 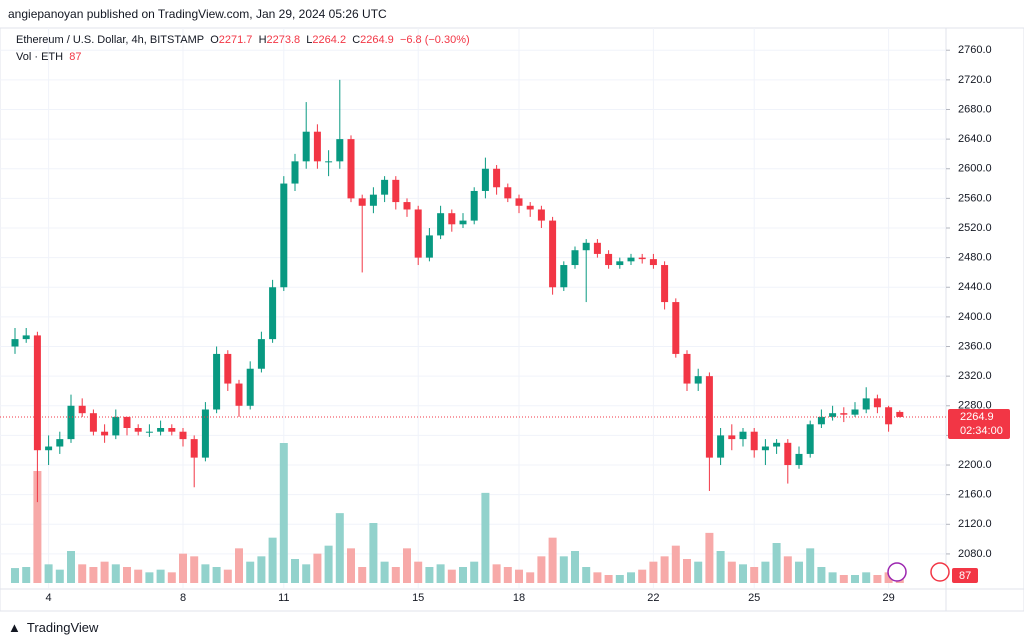 What do you see at coordinates (975, 258) in the screenshot?
I see `y-tick-label: 2480.0` at bounding box center [975, 258].